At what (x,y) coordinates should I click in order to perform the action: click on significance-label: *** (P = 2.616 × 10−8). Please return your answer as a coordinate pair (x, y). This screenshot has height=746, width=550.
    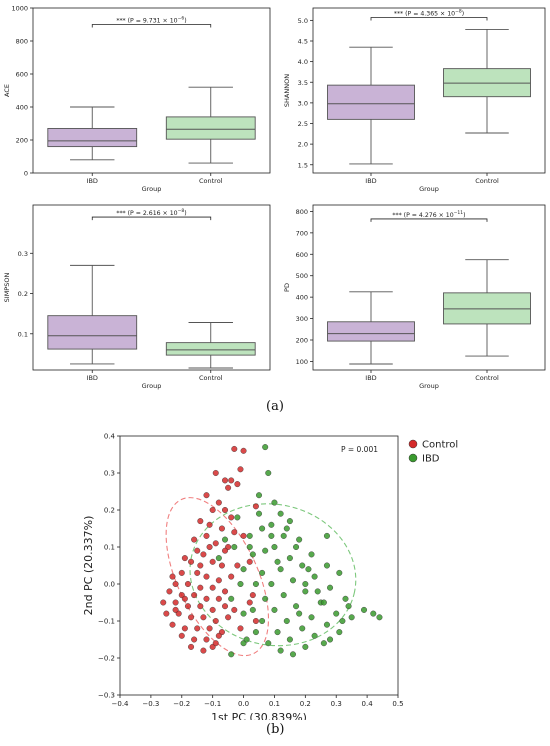
    Looking at the image, I should click on (151, 212).